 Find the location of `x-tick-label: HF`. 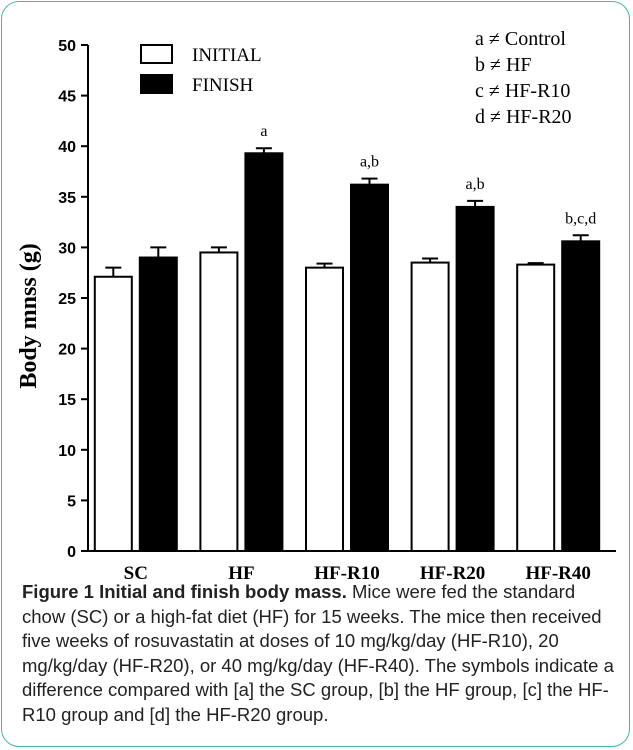

x-tick-label: HF is located at coordinates (241, 571).